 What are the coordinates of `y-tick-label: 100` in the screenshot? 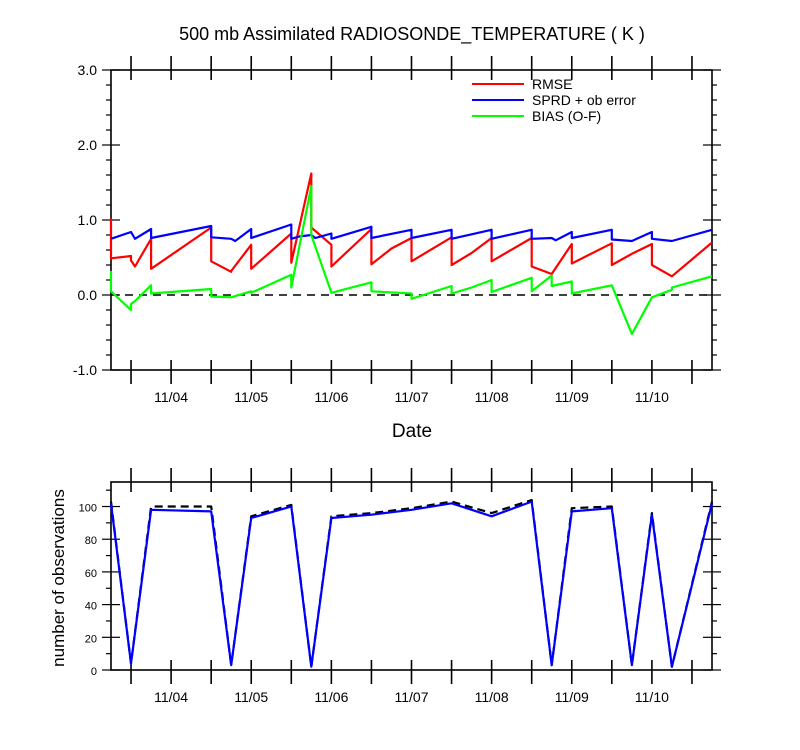 It's located at (88, 509).